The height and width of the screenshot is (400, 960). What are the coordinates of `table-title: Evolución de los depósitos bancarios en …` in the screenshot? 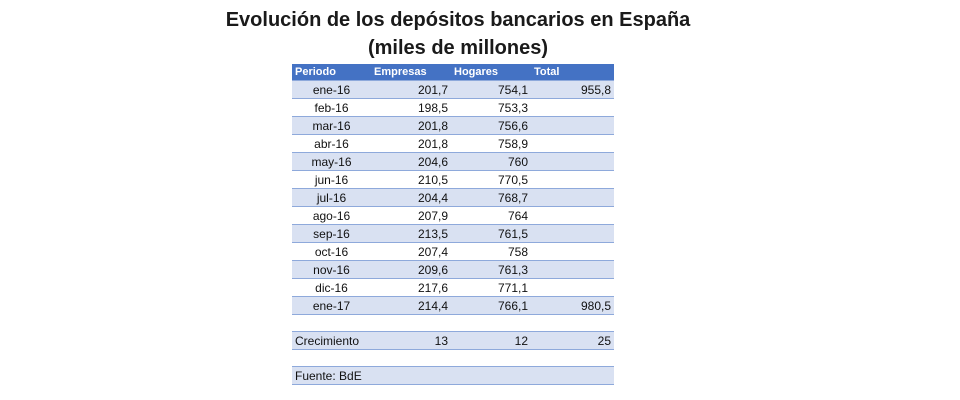 It's located at (458, 20).